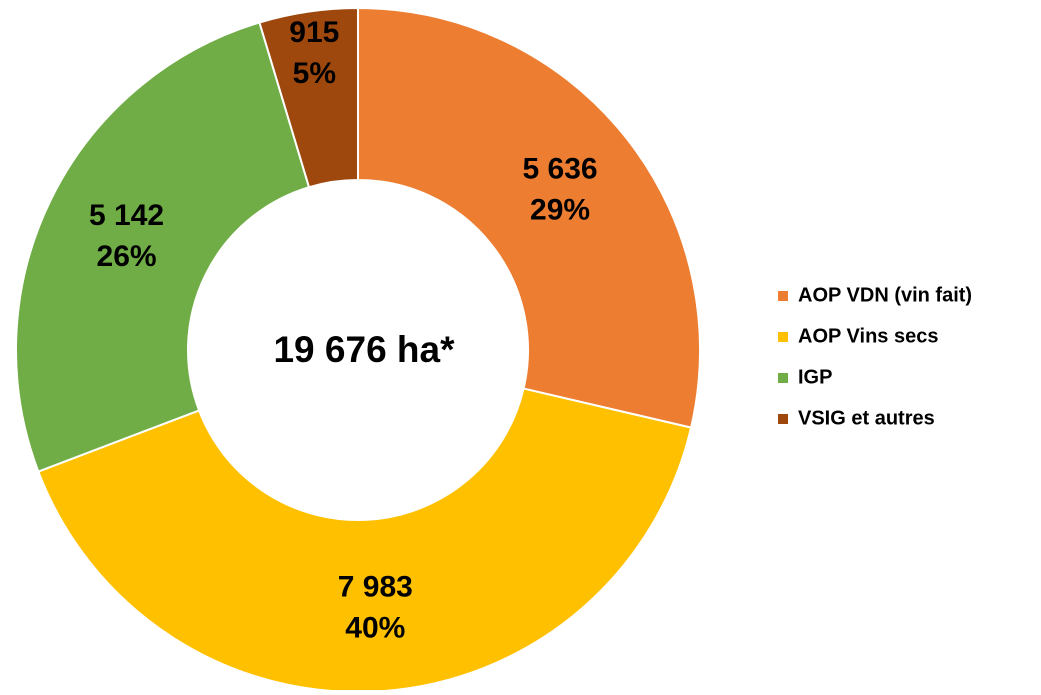 This screenshot has width=1041, height=695. I want to click on donut-slice, so click(308, 97).